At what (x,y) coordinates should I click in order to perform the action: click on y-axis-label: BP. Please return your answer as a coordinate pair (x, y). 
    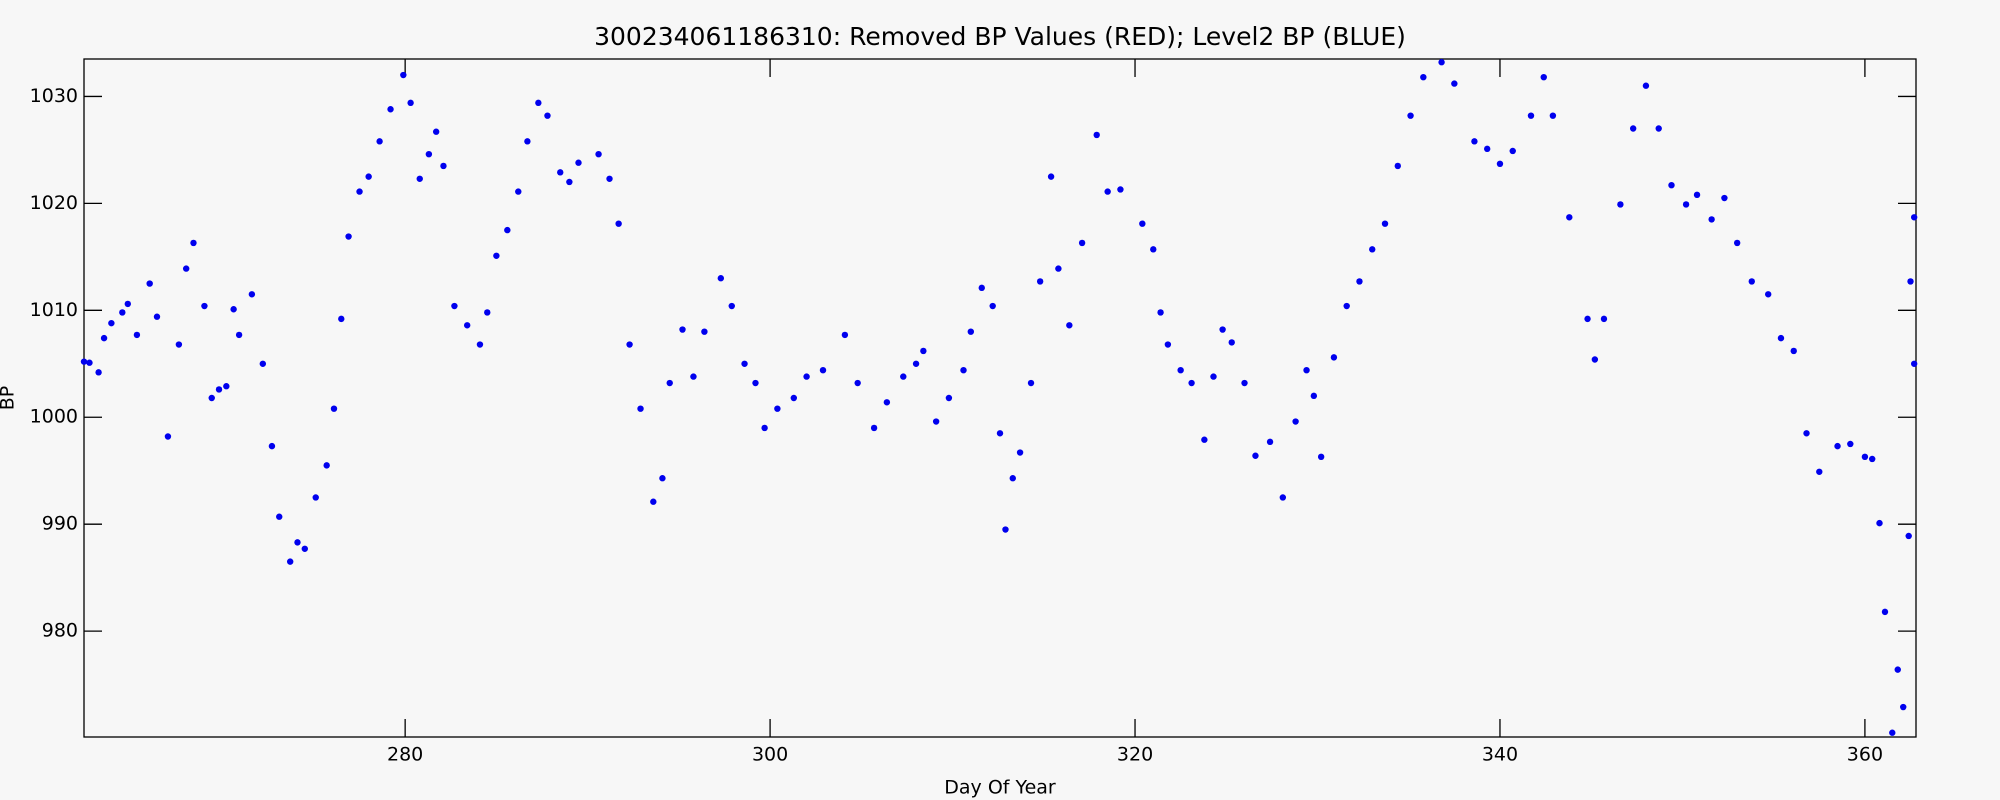
    Looking at the image, I should click on (9, 398).